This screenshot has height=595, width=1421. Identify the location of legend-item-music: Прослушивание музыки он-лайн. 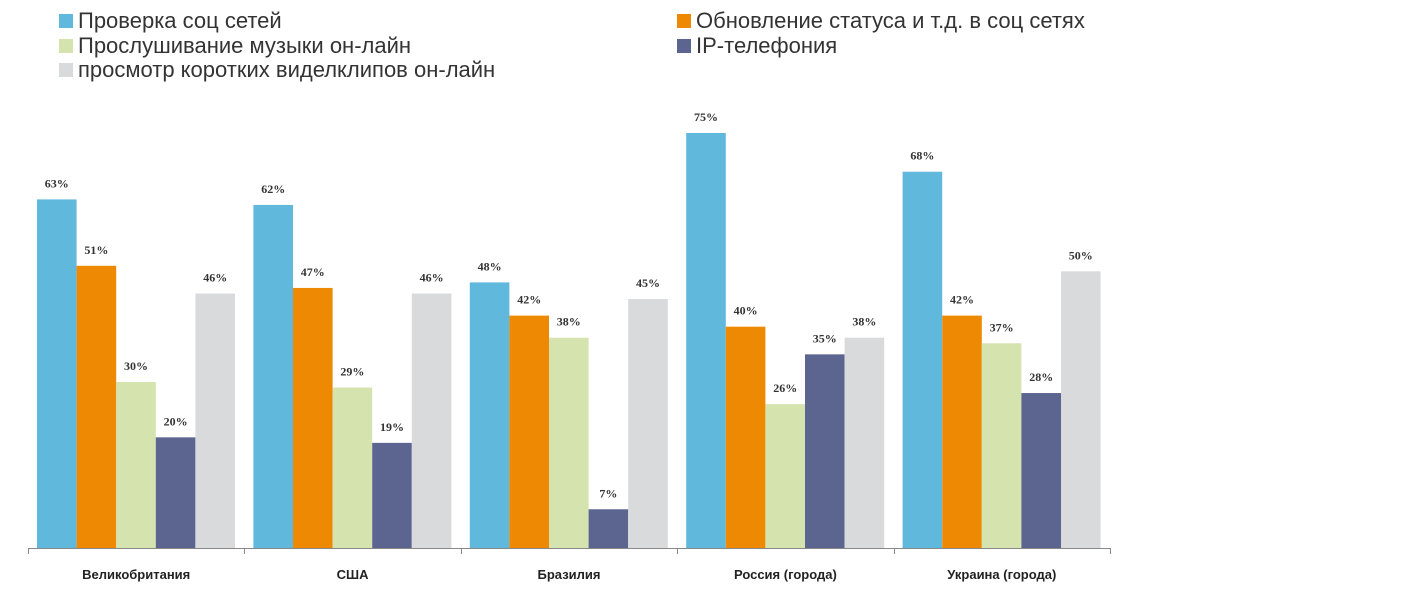
(235, 46).